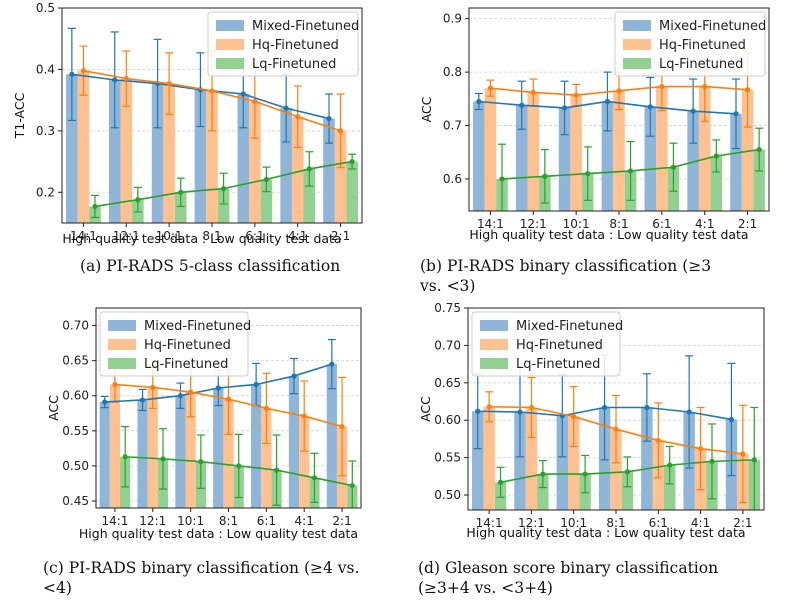 The image size is (800, 600). I want to click on y-tick-label: 0.55, so click(447, 458).